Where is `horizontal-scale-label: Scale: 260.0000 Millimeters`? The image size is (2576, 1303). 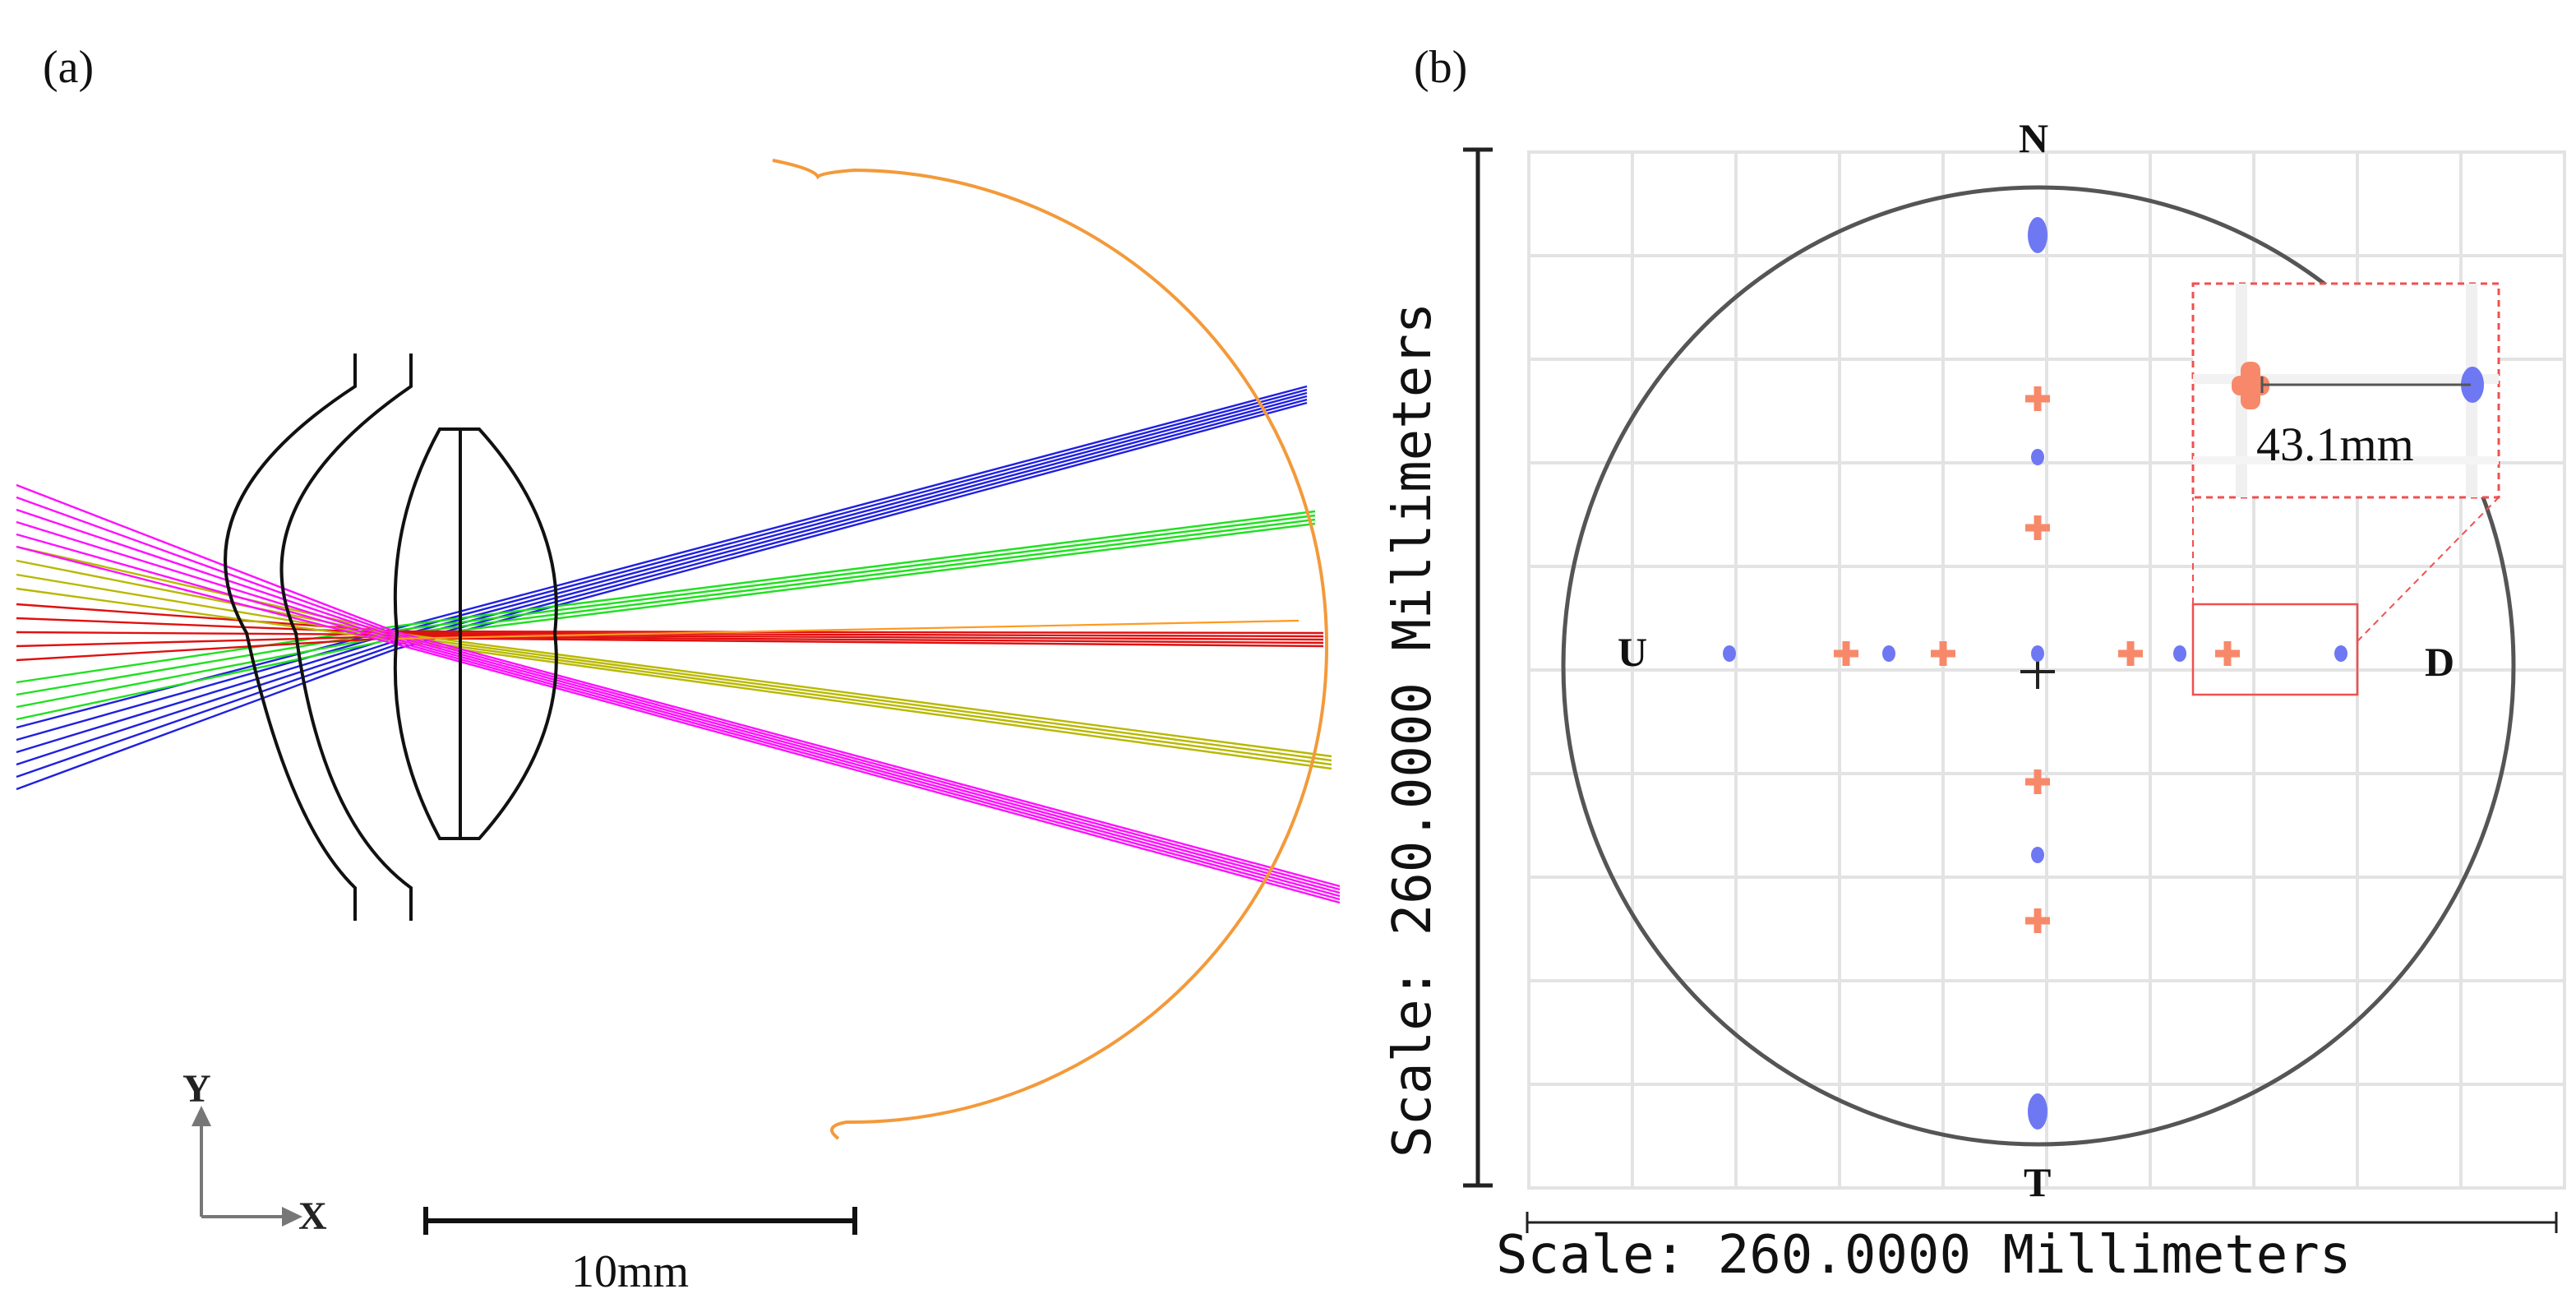
horizontal-scale-label: Scale: 260.0000 Millimeters is located at coordinates (1924, 1255).